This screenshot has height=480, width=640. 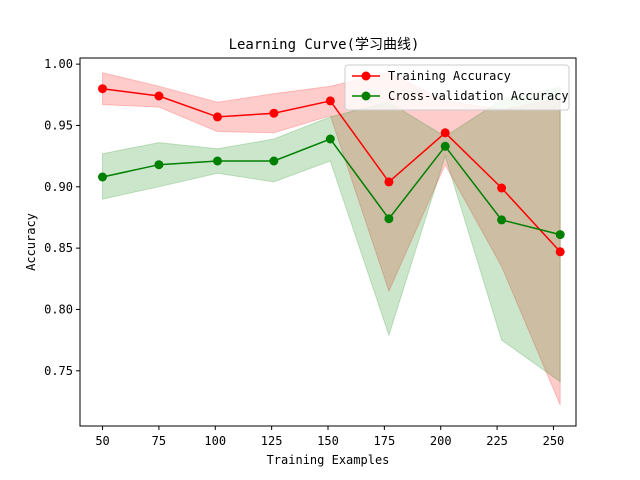 I want to click on x-tick-label: 225, so click(x=497, y=441).